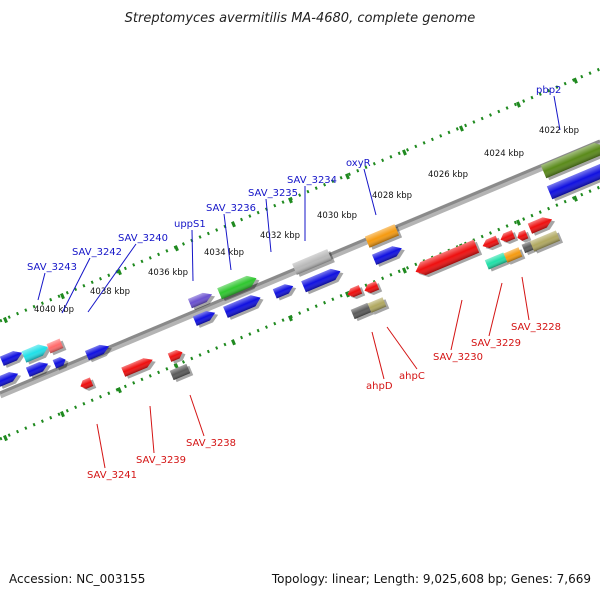  Describe the element at coordinates (504, 154) in the screenshot. I see `ruler-tick-label: 4024 kbp` at that location.